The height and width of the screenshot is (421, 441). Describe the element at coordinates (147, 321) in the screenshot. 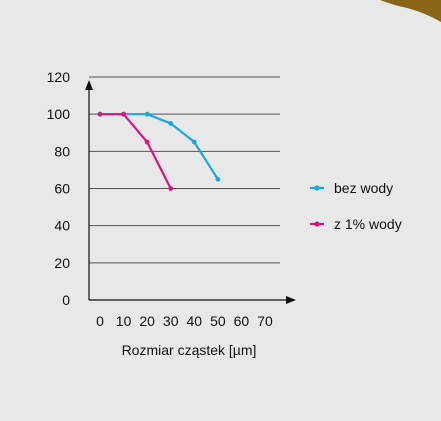

I see `x-tick-label: 20` at that location.